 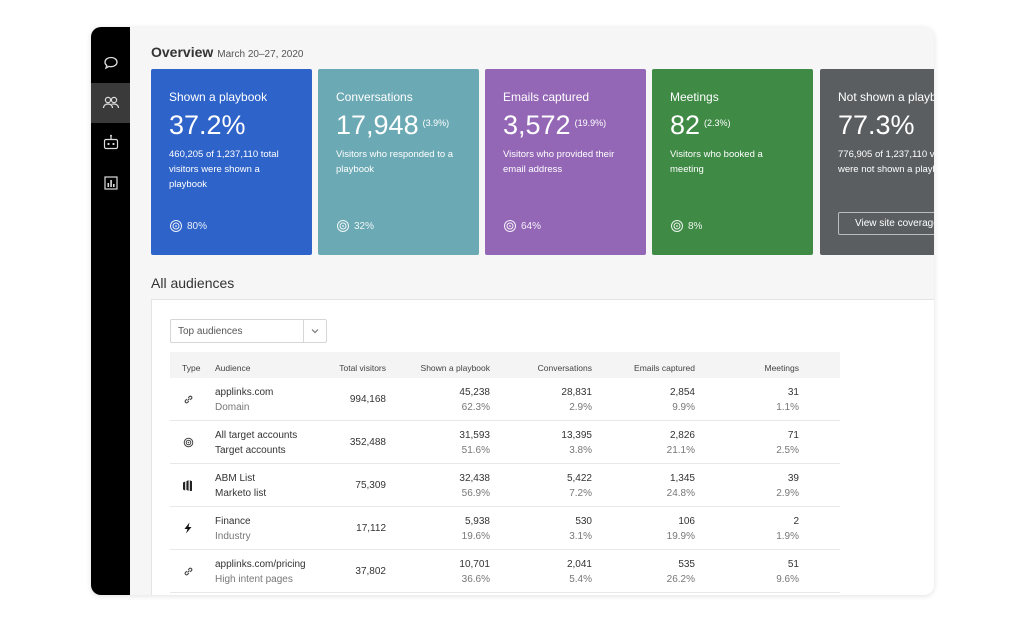 I want to click on bar-chart-icon, so click(x=110, y=183).